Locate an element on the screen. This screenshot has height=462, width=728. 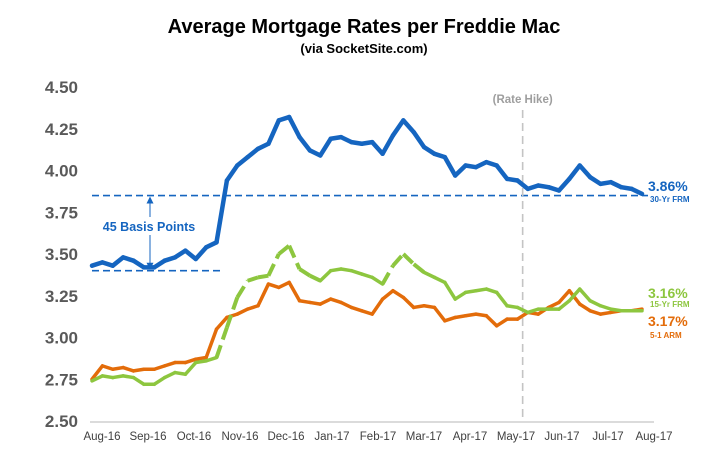
basis-arrow-up is located at coordinates (150, 200).